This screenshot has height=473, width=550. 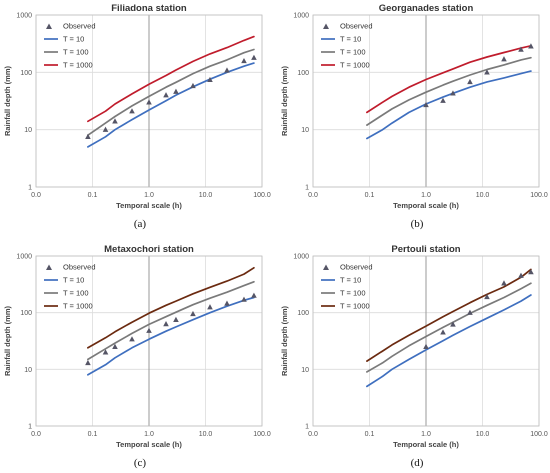 What do you see at coordinates (140, 224) in the screenshot?
I see `panel-caption: (a)` at bounding box center [140, 224].